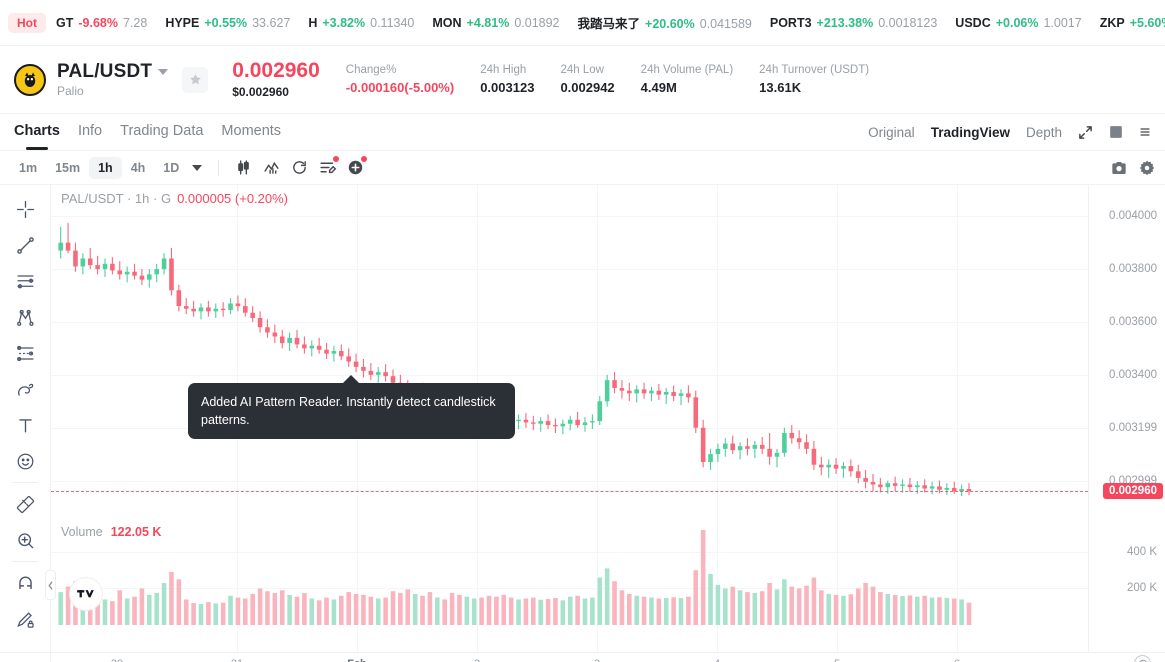 The width and height of the screenshot is (1165, 662). What do you see at coordinates (400, 79) in the screenshot?
I see `pair-stat: Change% -0.000160(-5.00%)` at bounding box center [400, 79].